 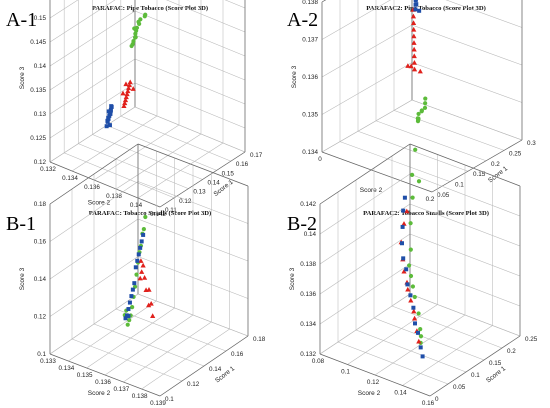 What do you see at coordinates (215, 369) in the screenshot?
I see `tick-label-y: 0.14` at bounding box center [215, 369].